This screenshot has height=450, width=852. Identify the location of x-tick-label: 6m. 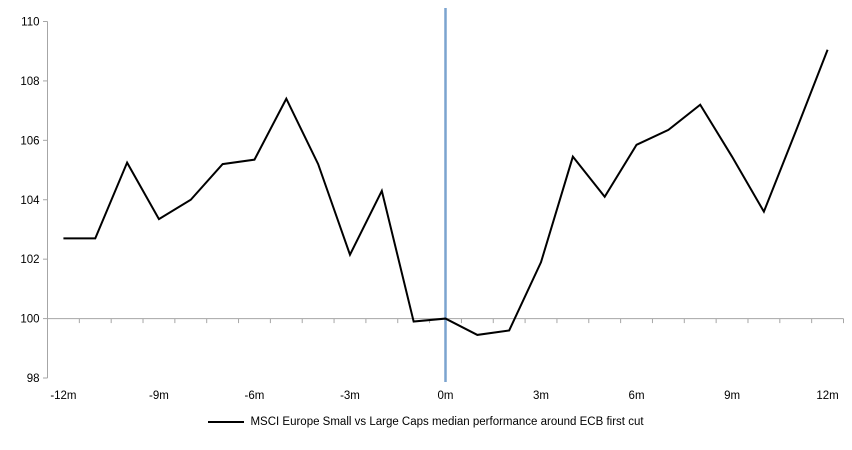
(637, 396).